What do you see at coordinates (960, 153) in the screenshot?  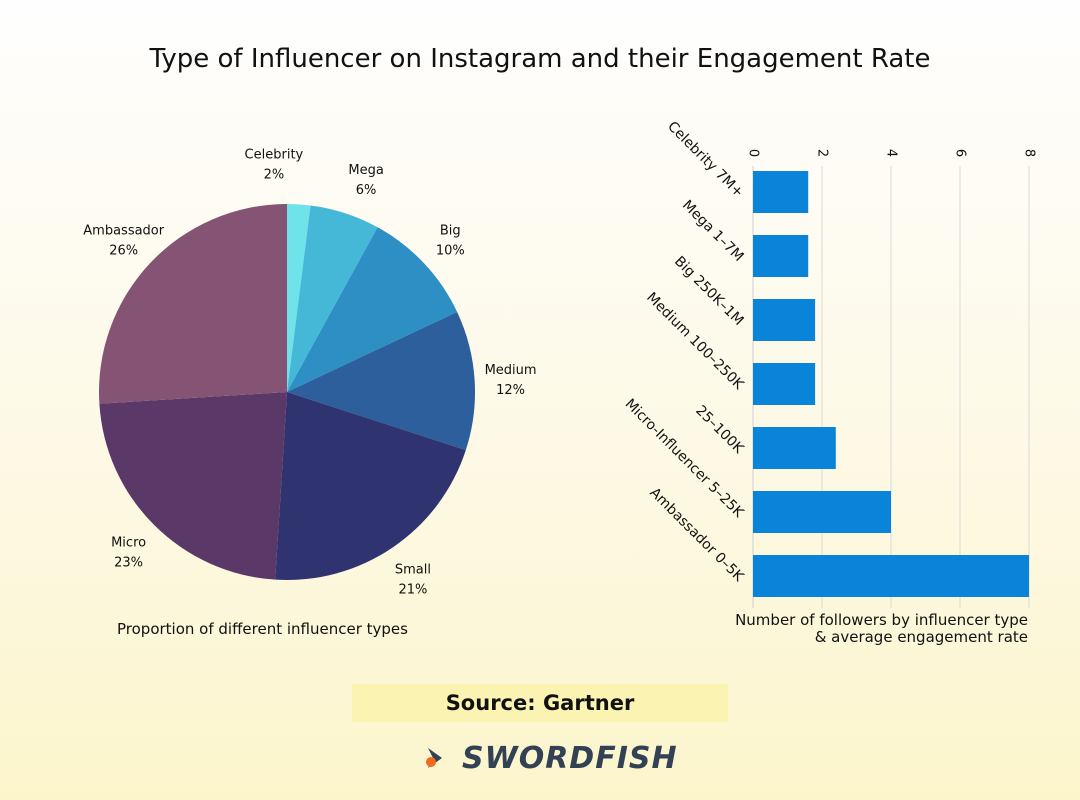 I see `x-tick-label: 6` at bounding box center [960, 153].